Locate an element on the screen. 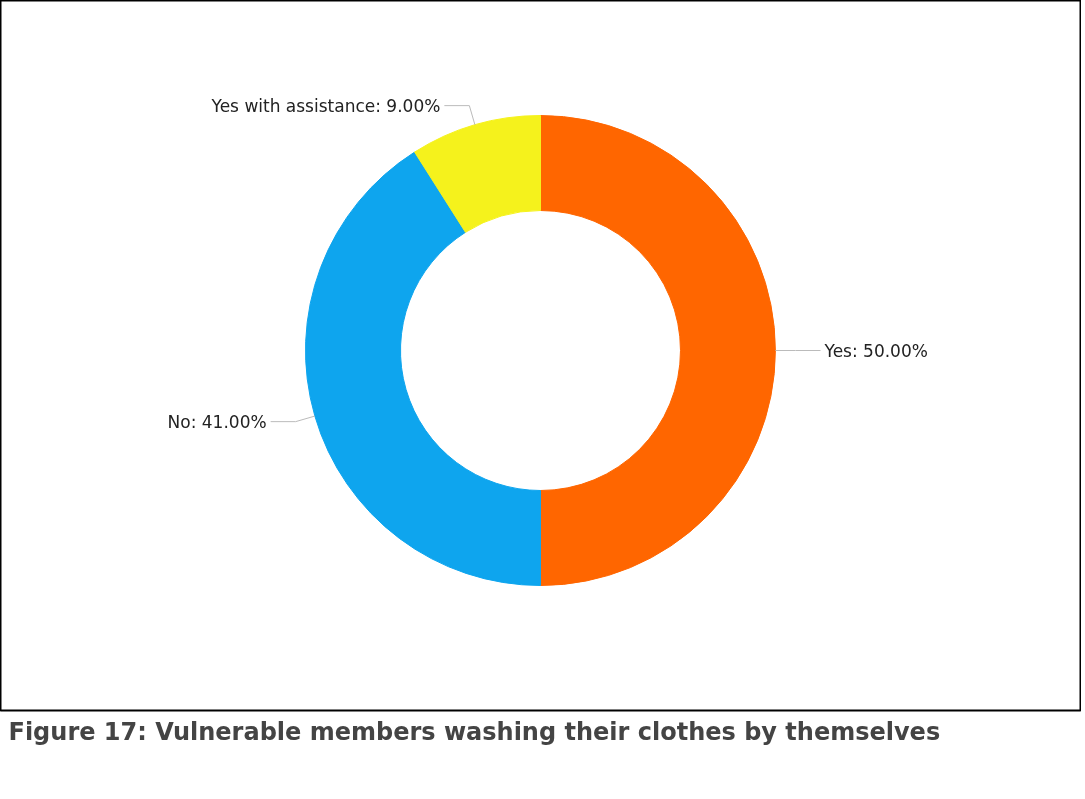 This screenshot has width=1085, height=799. slice-label: No: 41.00% is located at coordinates (217, 421).